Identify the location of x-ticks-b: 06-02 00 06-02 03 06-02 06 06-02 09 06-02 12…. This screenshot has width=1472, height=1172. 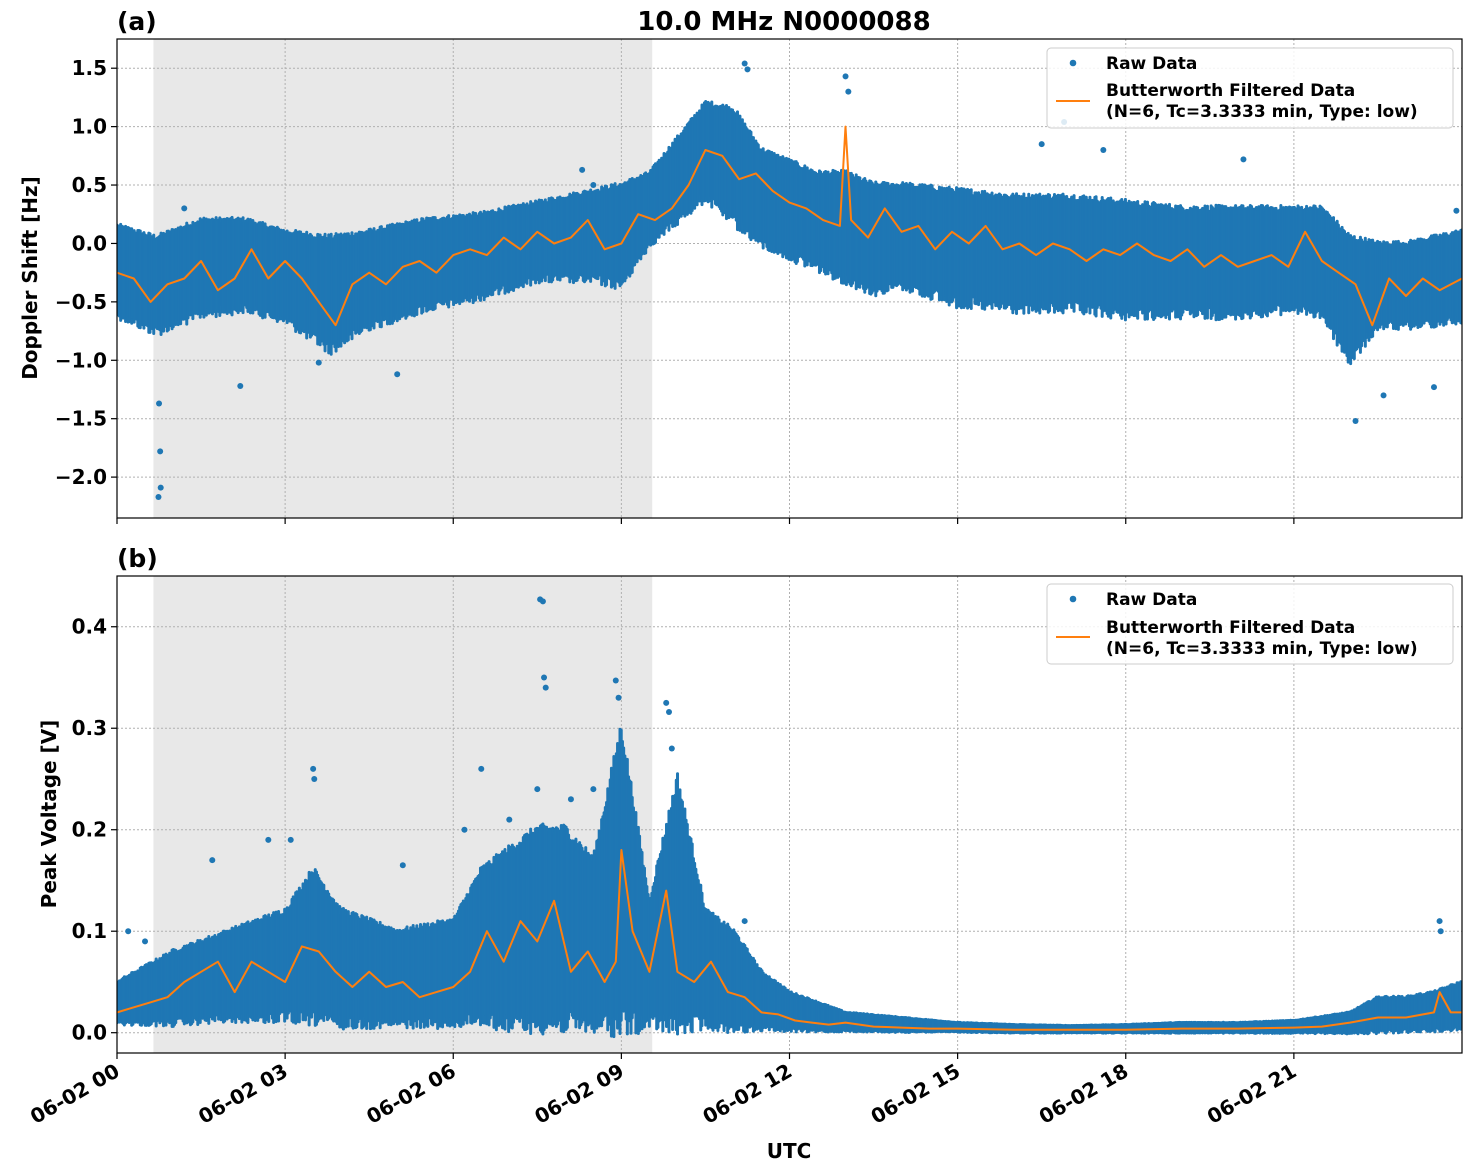
(663, 1091).